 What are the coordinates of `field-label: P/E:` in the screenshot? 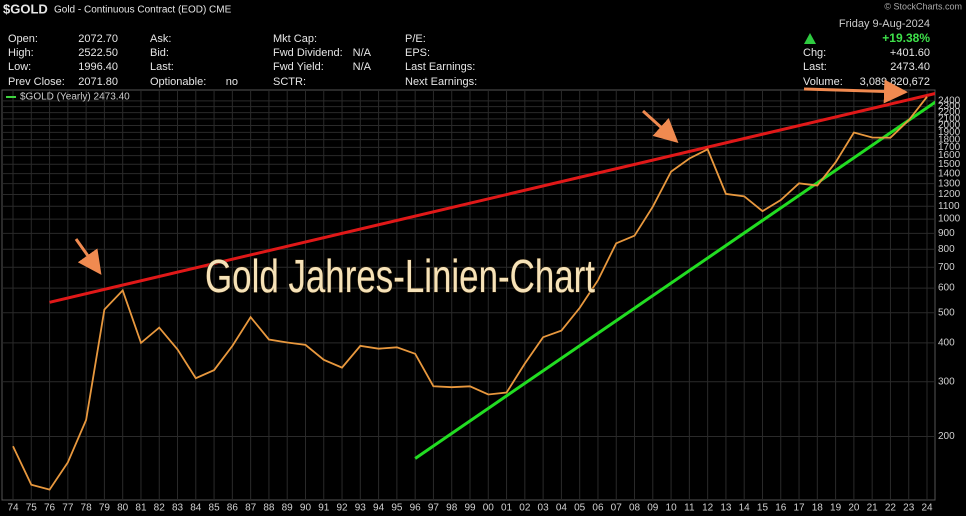 It's located at (415, 39).